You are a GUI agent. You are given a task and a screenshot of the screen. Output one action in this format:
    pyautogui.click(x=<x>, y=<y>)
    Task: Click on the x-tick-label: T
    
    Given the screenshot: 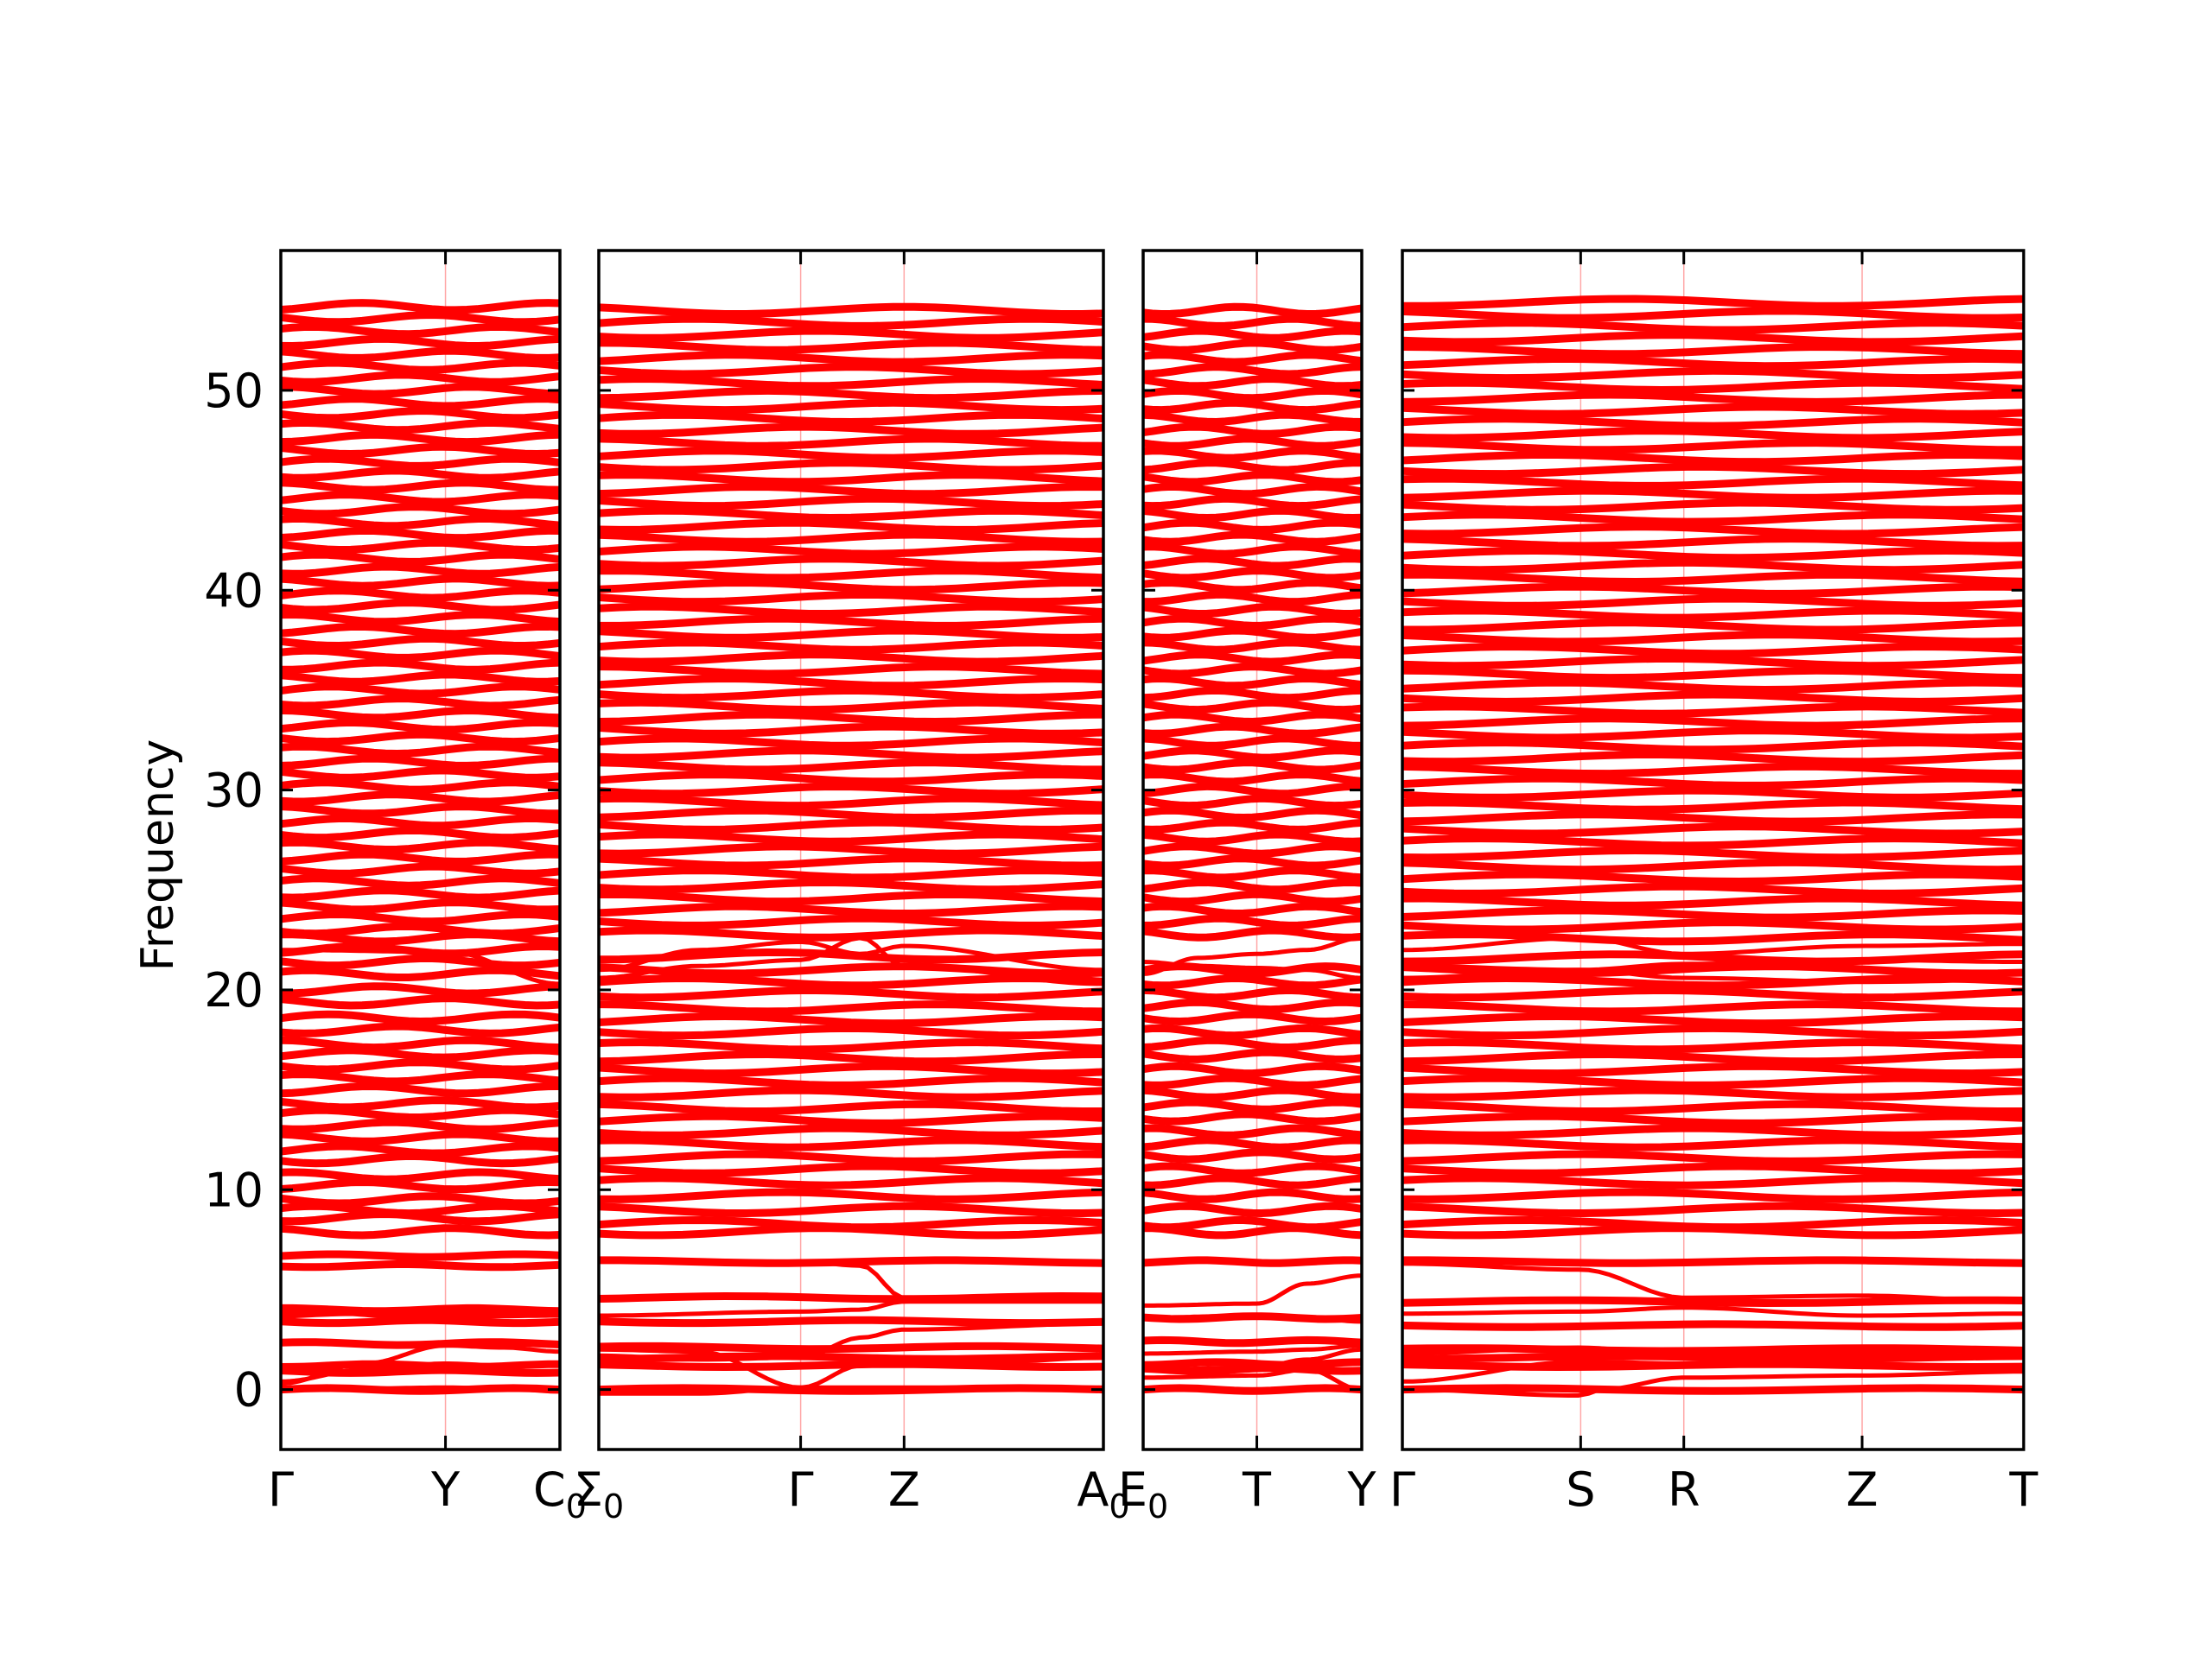 What is the action you would take?
    pyautogui.click(x=2024, y=1489)
    